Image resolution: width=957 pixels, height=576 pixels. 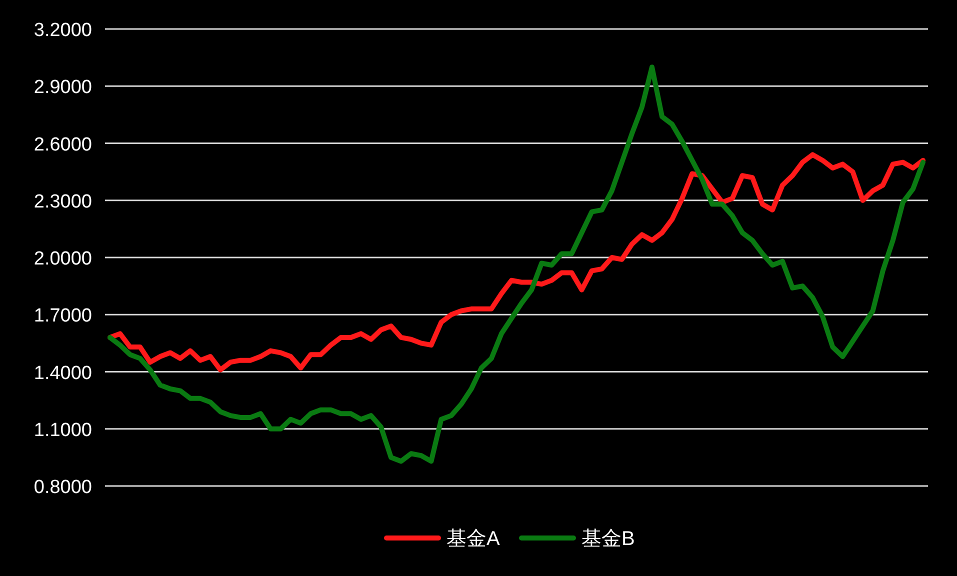 I want to click on y-tick-label: 2.0000, so click(x=63, y=259).